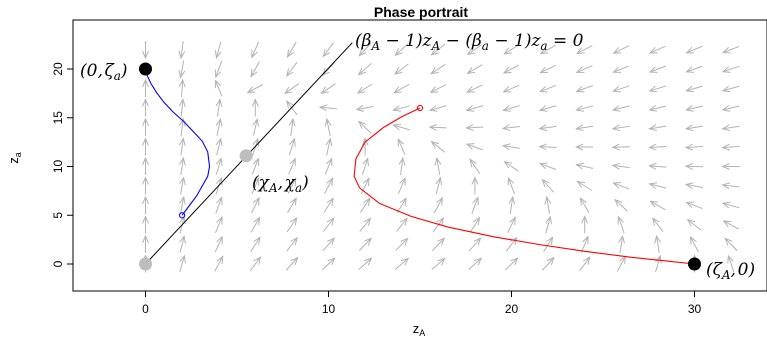 The height and width of the screenshot is (342, 767). What do you see at coordinates (58, 167) in the screenshot?
I see `y-tick-label-2: 10` at bounding box center [58, 167].